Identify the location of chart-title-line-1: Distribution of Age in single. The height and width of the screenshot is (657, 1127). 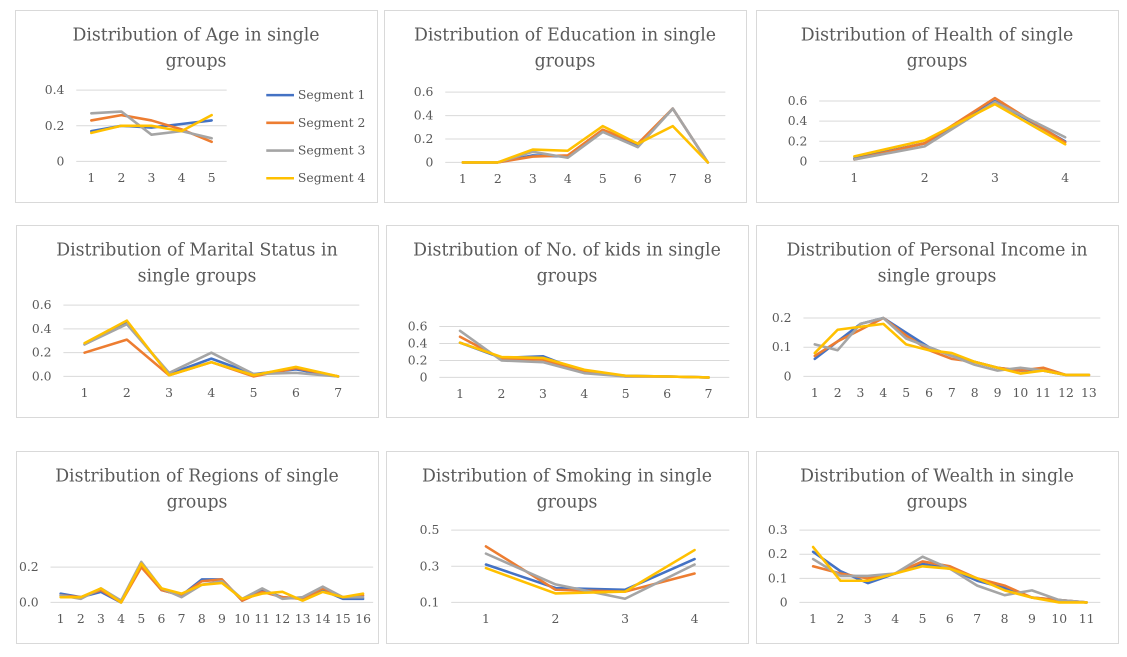
(196, 36).